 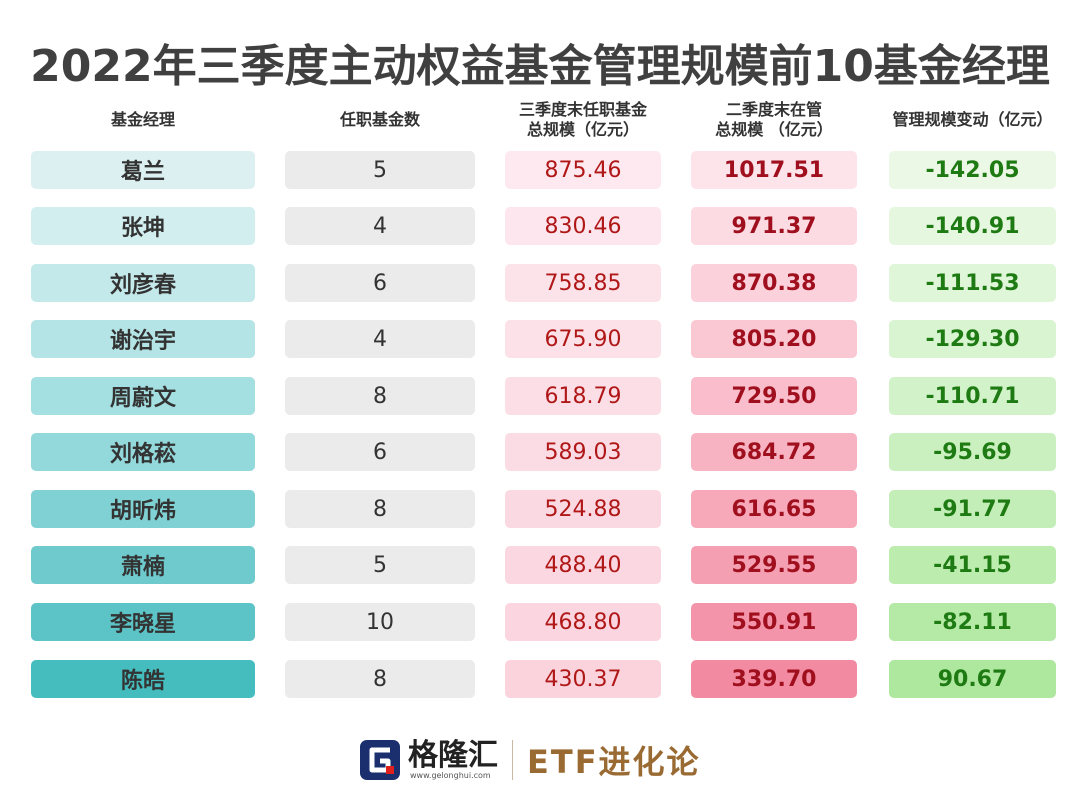 I want to click on header-name-label: 基金经理, so click(x=142, y=119).